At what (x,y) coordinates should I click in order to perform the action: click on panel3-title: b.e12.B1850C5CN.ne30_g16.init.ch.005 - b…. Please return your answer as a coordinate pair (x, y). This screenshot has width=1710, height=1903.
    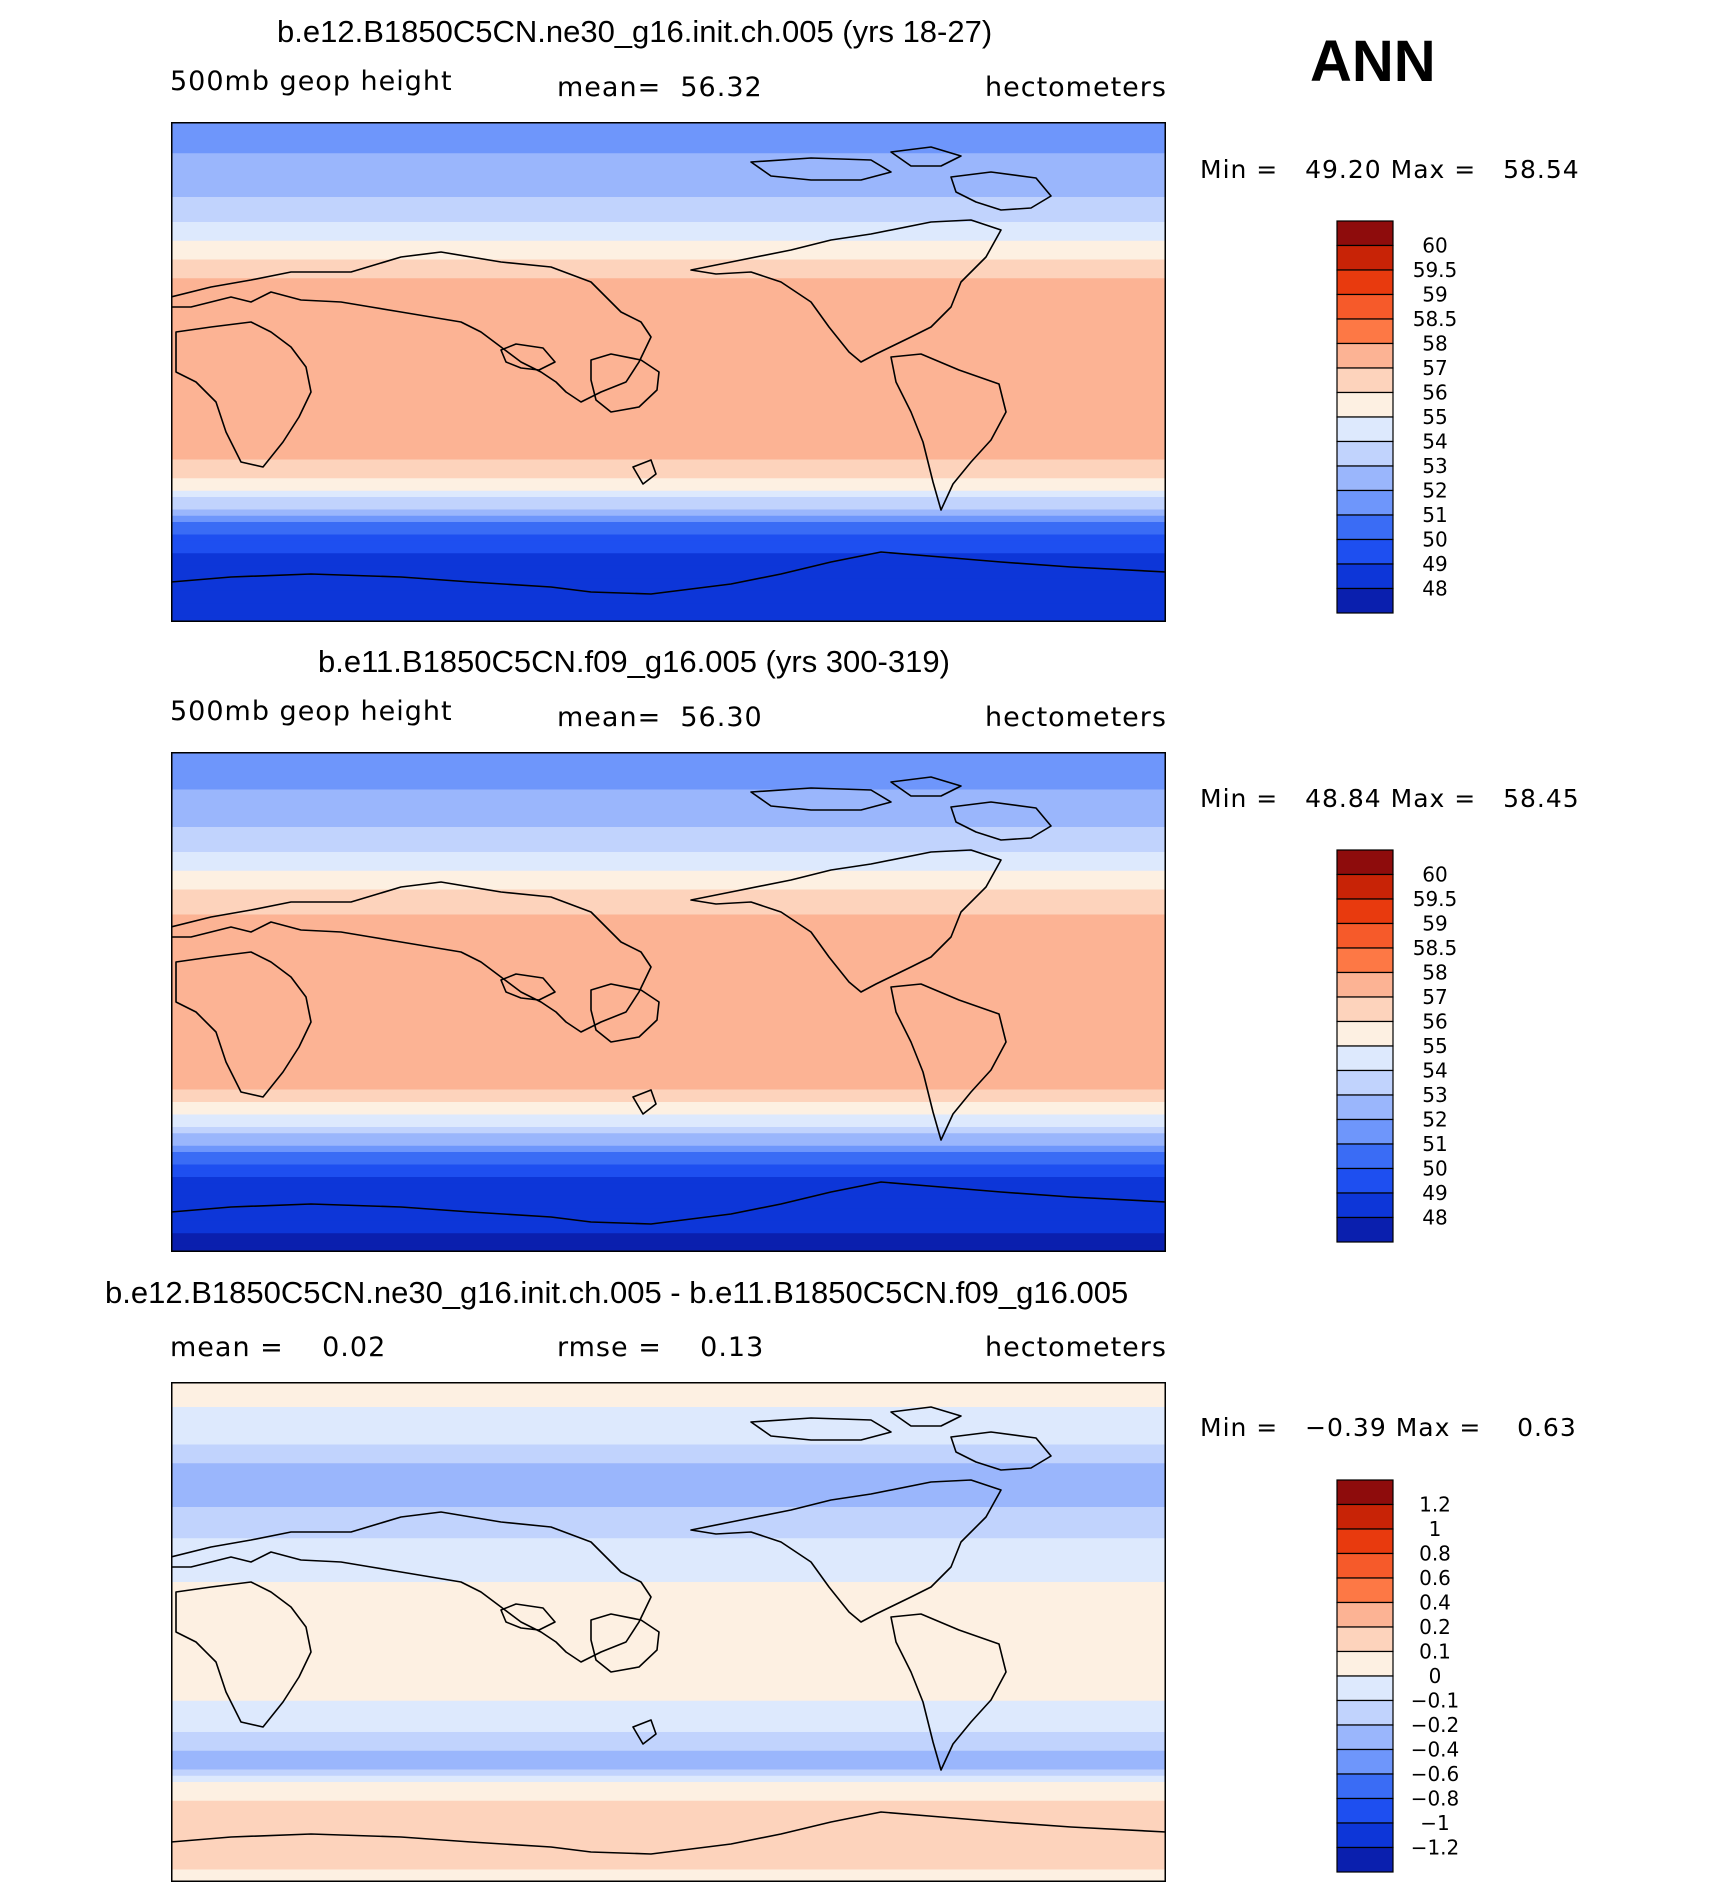
    Looking at the image, I should click on (617, 1292).